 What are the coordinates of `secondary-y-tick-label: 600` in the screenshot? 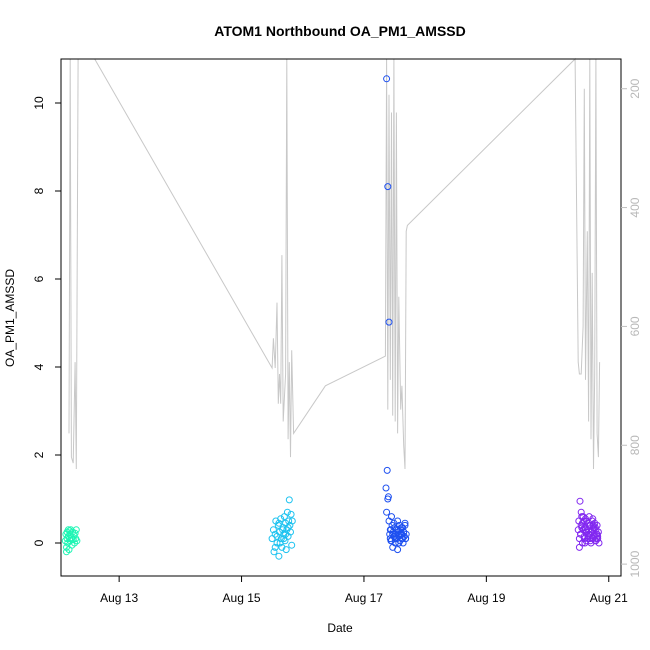 It's located at (635, 326).